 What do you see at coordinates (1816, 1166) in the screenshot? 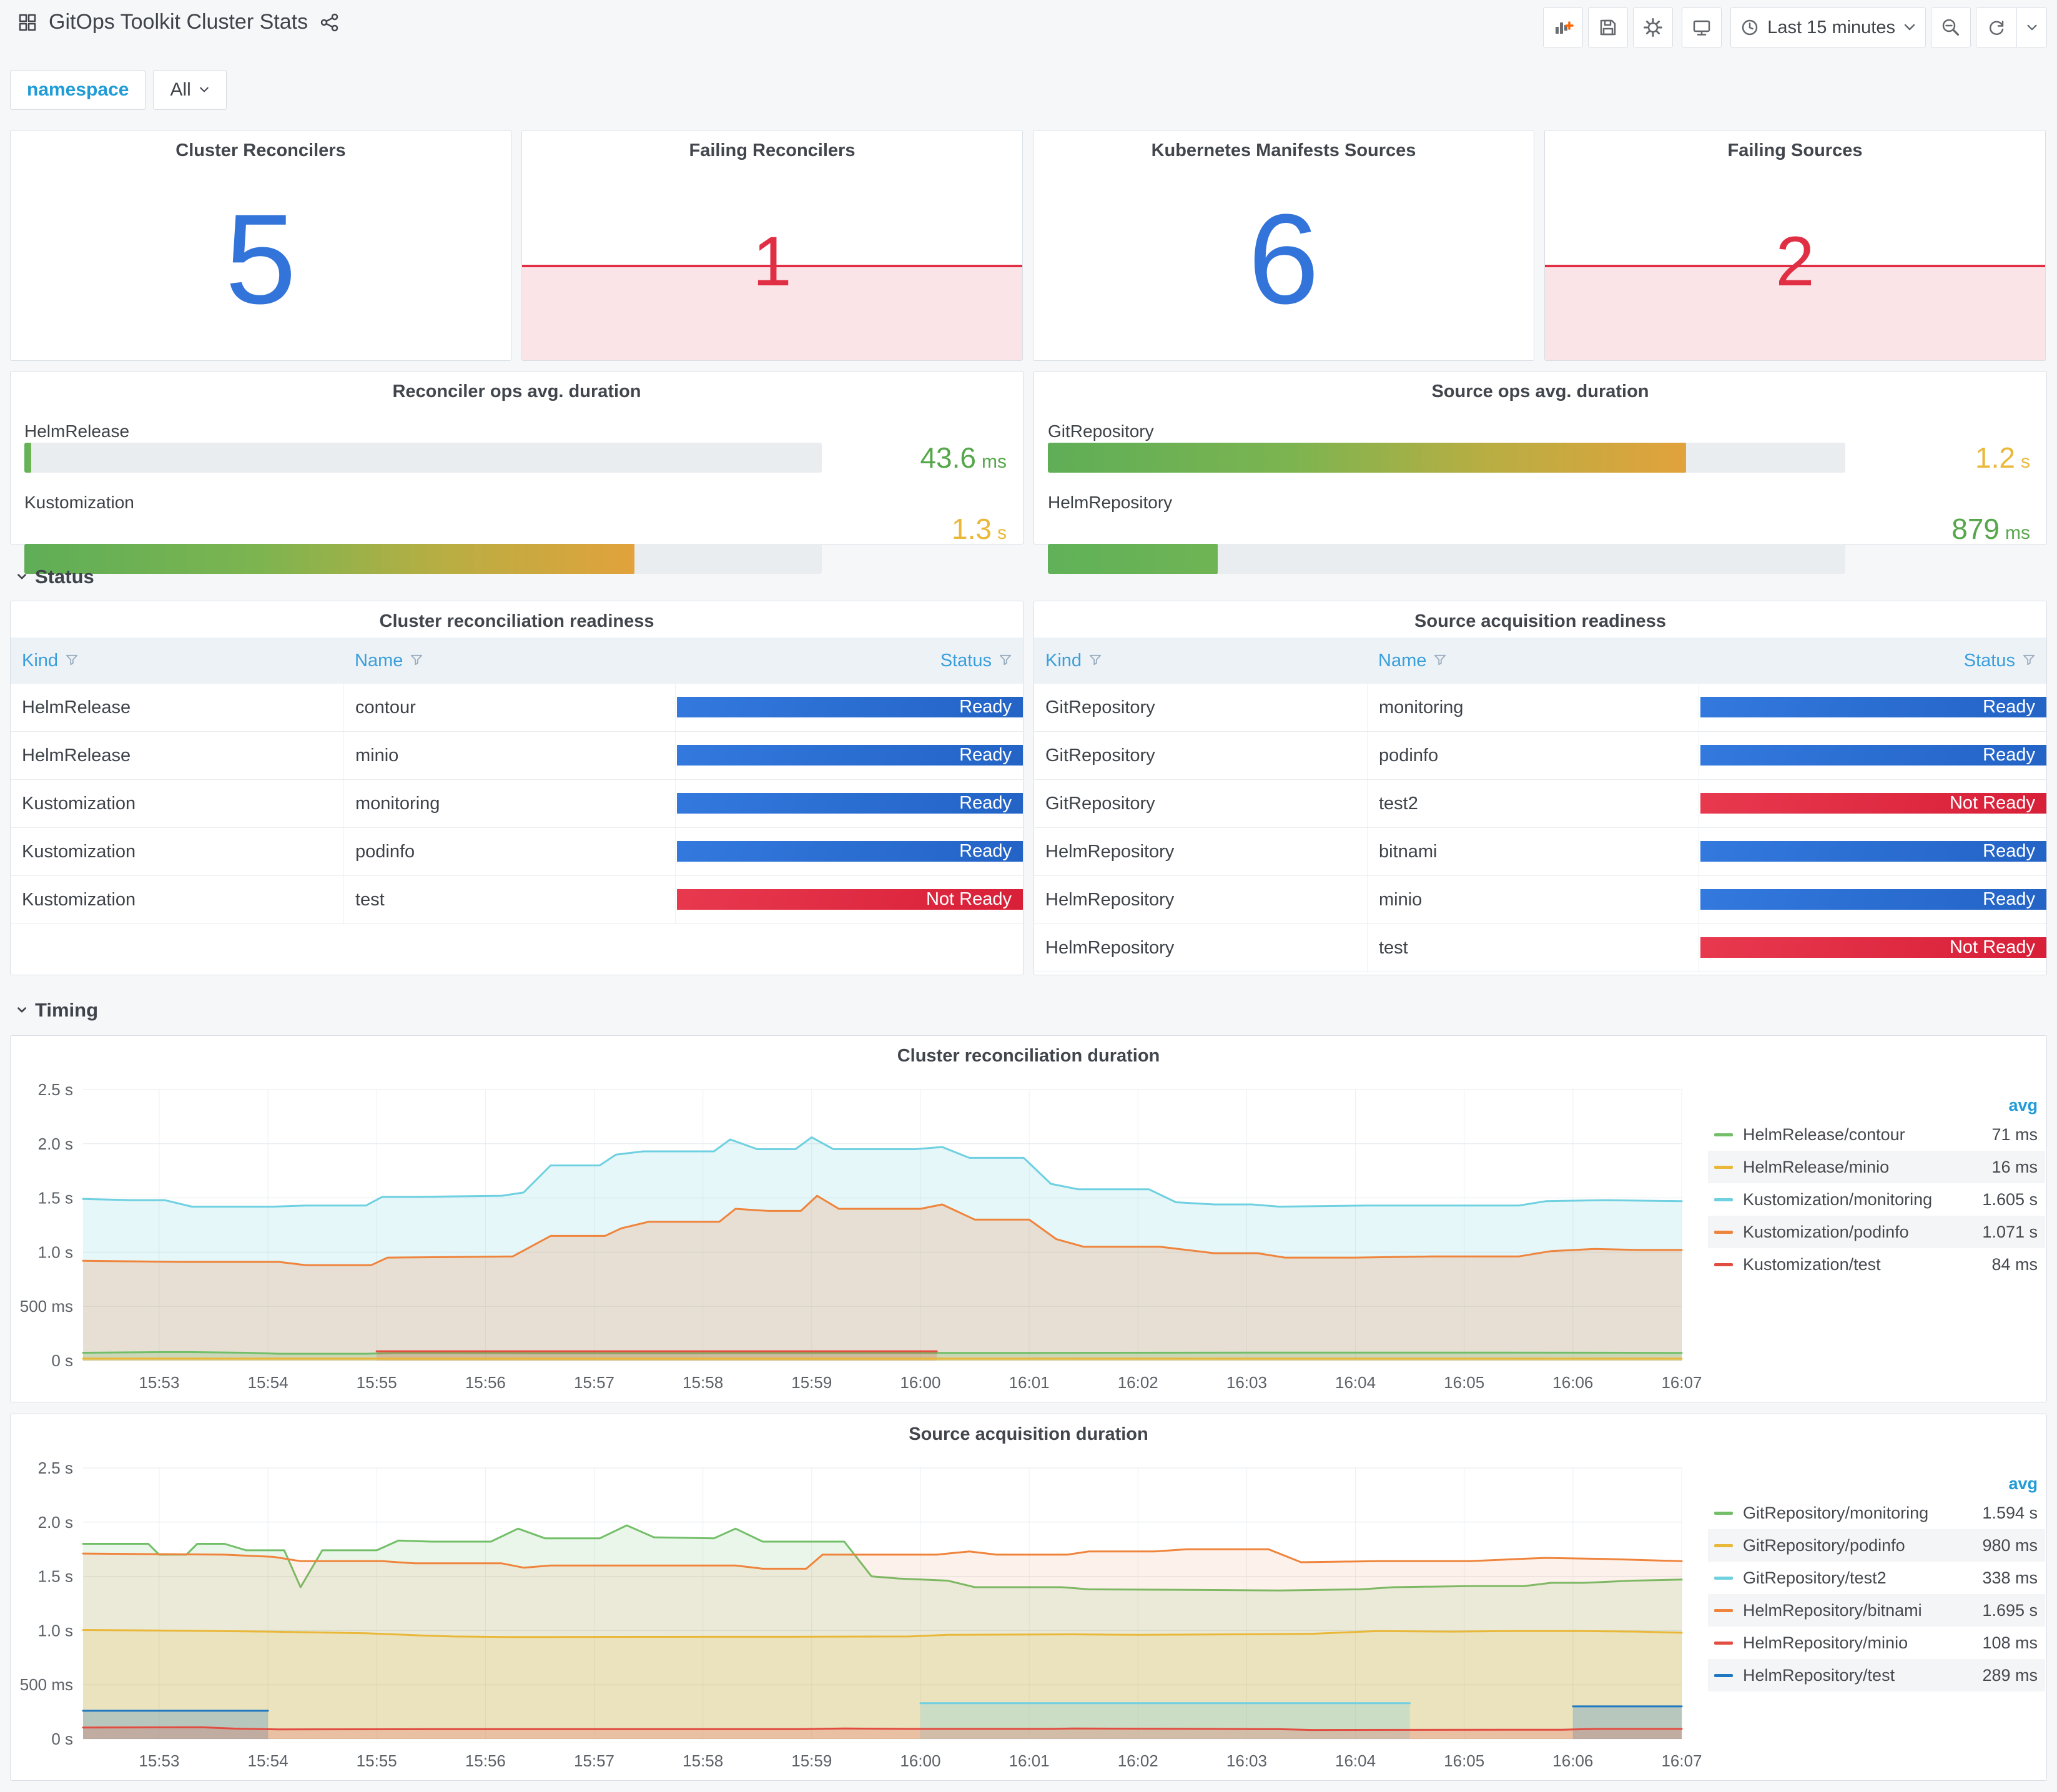
I see `legend-series-name: HelmRelease/minio` at bounding box center [1816, 1166].